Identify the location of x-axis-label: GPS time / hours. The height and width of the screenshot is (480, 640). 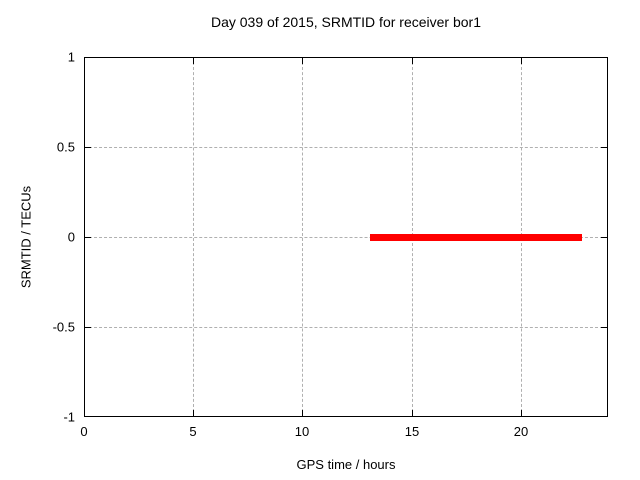
(346, 464).